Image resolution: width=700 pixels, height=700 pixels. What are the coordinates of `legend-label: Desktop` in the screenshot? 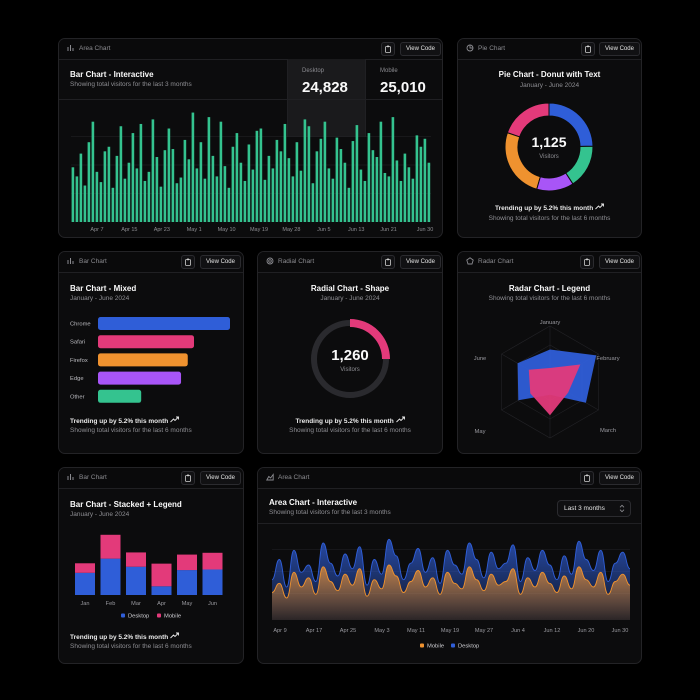 It's located at (138, 617).